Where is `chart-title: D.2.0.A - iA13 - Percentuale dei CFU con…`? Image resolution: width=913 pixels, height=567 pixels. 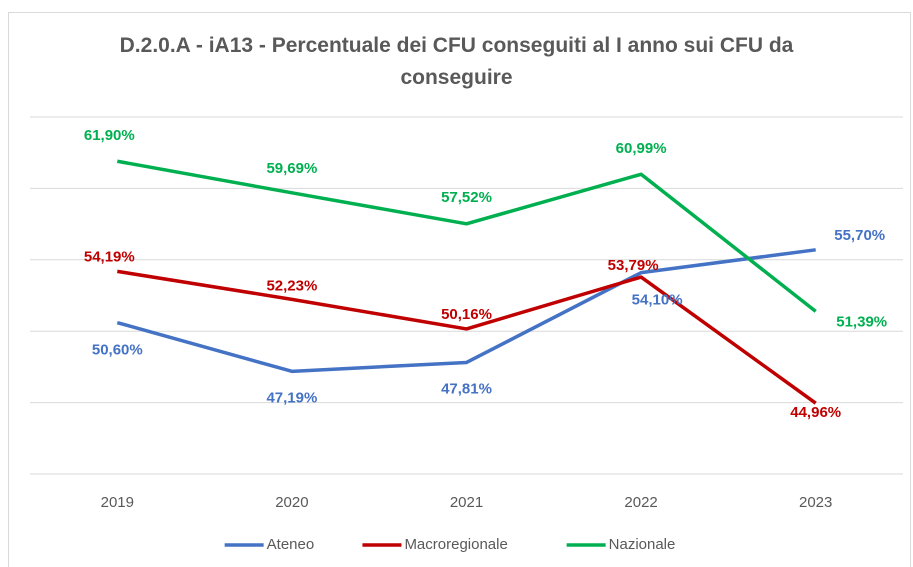 chart-title: D.2.0.A - iA13 - Percentuale dei CFU con… is located at coordinates (456, 61).